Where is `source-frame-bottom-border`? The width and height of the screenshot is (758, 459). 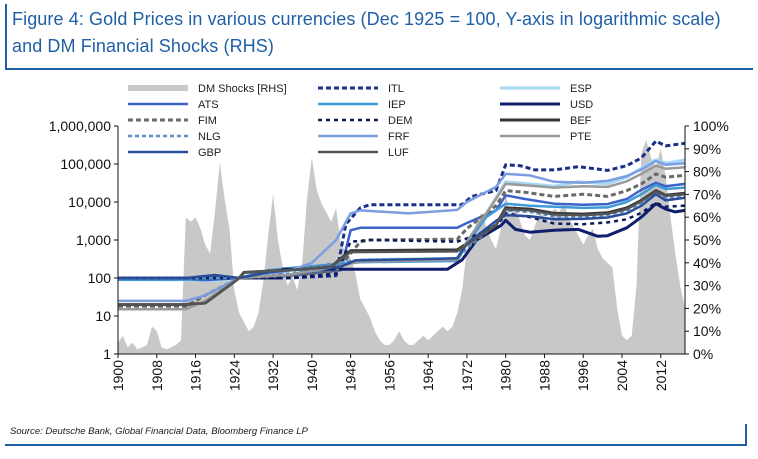 source-frame-bottom-border is located at coordinates (376, 445).